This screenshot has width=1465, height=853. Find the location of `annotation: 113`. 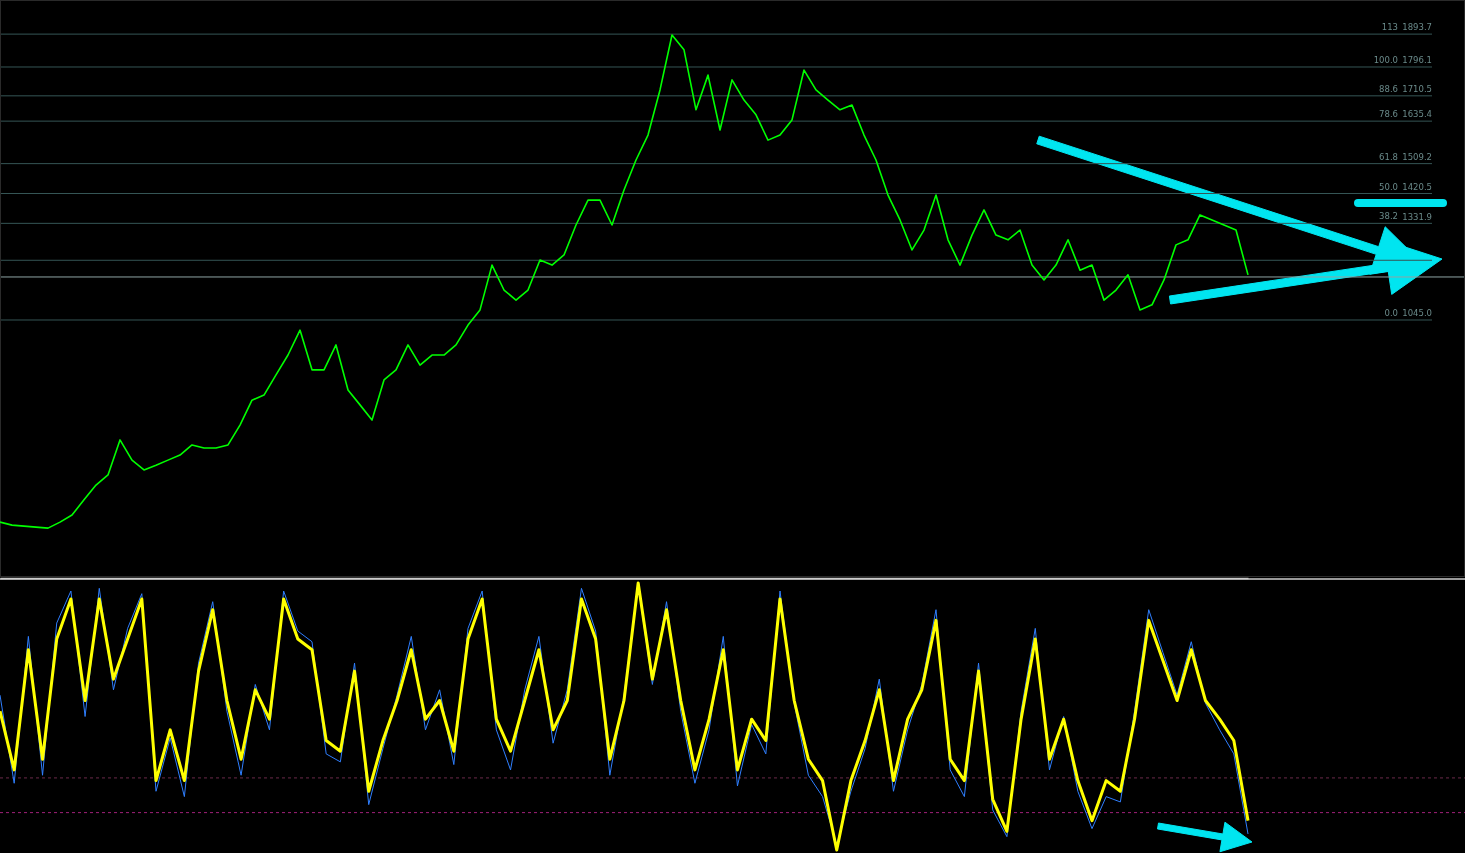

annotation: 113 is located at coordinates (1389, 27).